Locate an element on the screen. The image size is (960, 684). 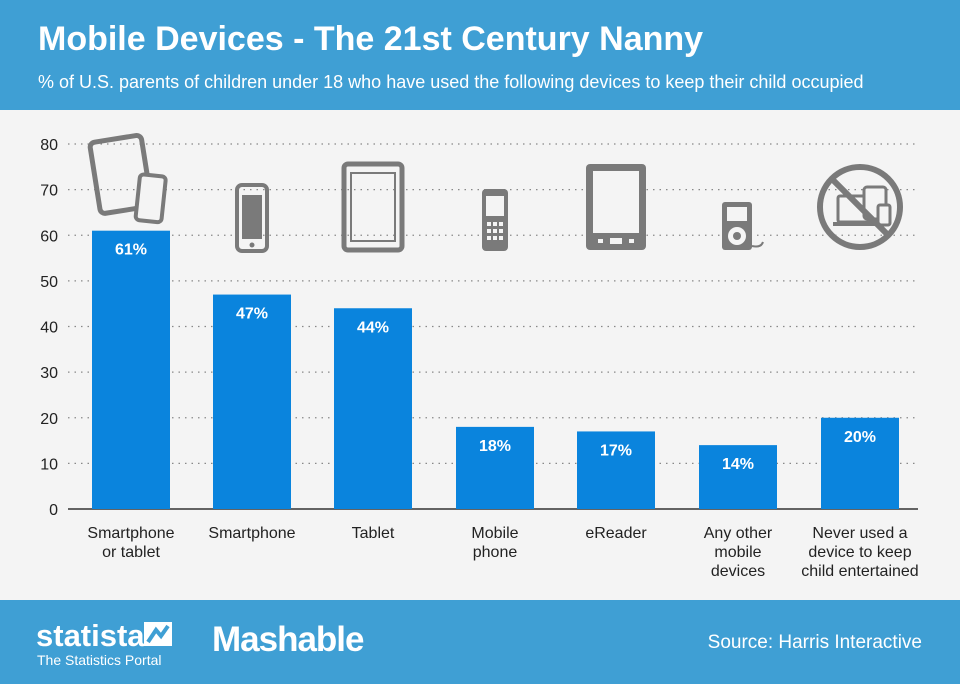
no-devices-icon is located at coordinates (860, 207).